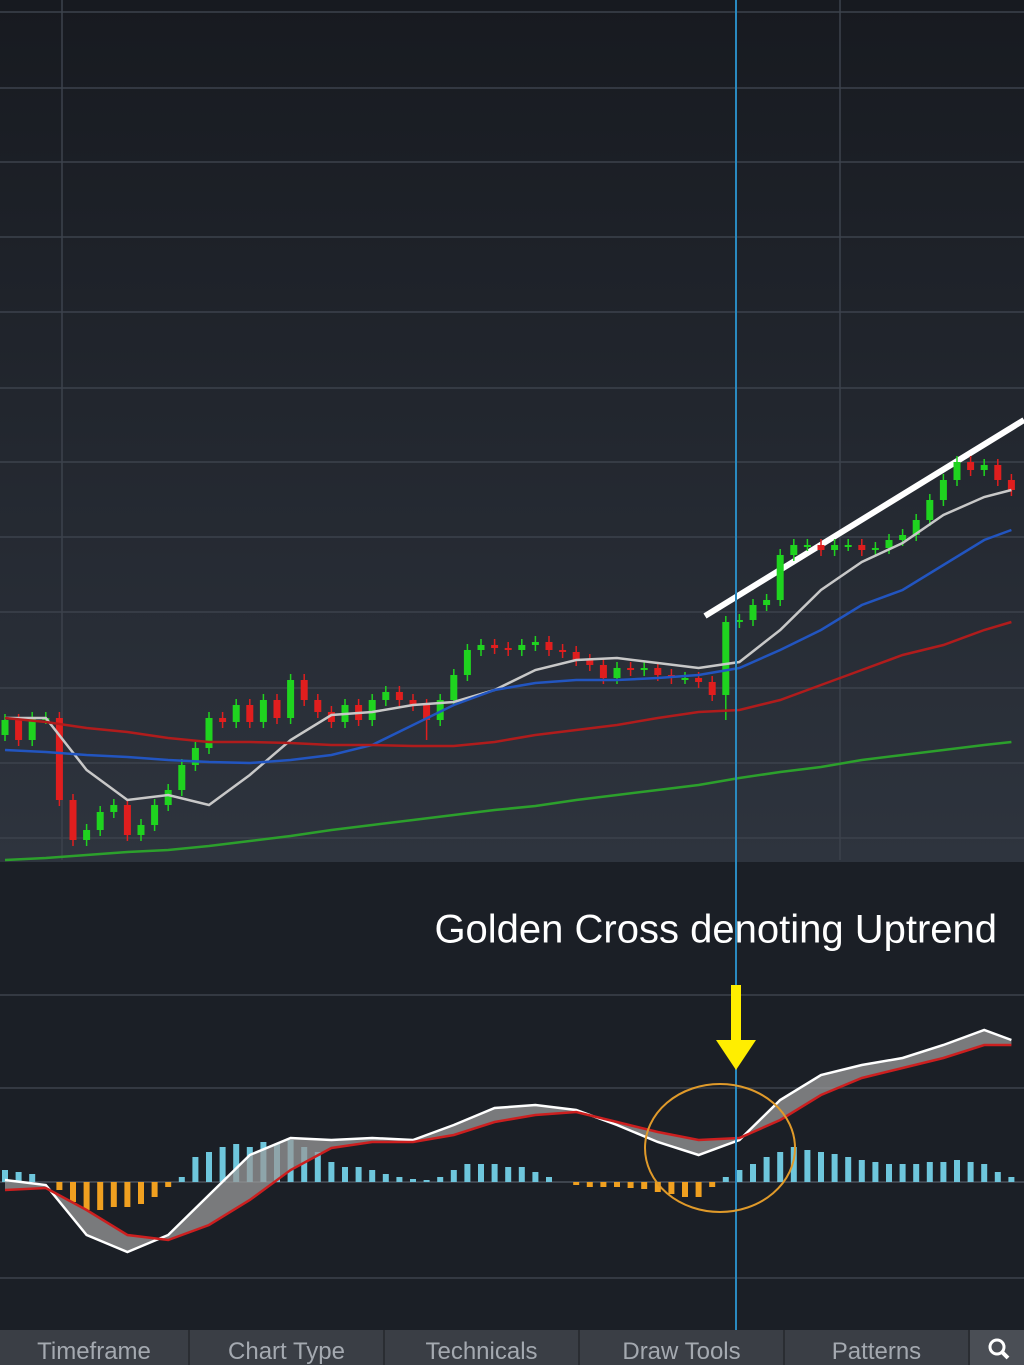 The width and height of the screenshot is (1024, 1365). I want to click on tab: Technicals, so click(482, 1347).